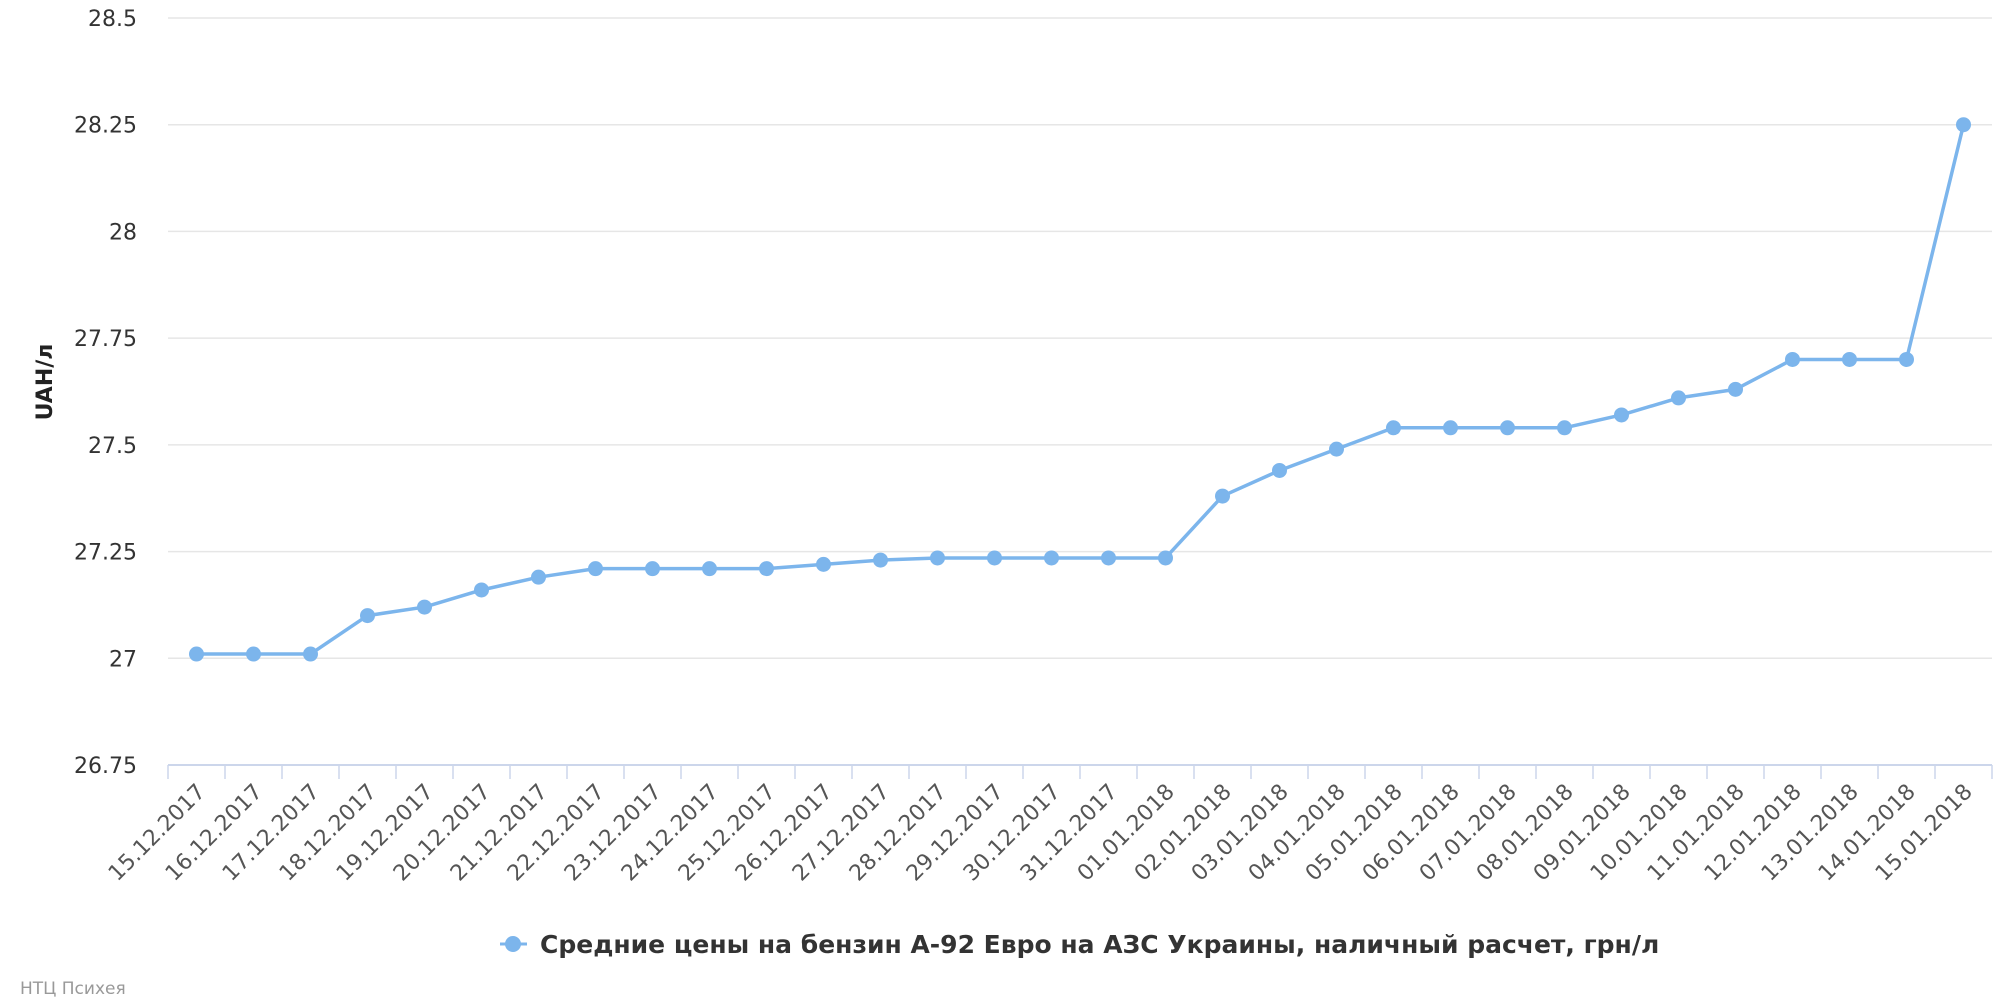  Describe the element at coordinates (157, 833) in the screenshot. I see `x-tick-label: 15.12.2017` at that location.